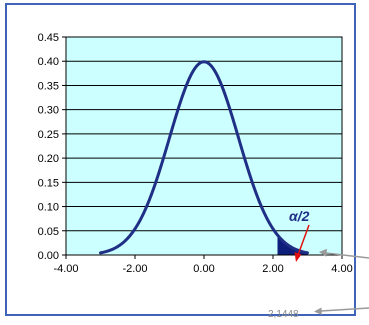 Image resolution: width=369 pixels, height=325 pixels. I want to click on alpha-half-label: α/2, so click(299, 216).